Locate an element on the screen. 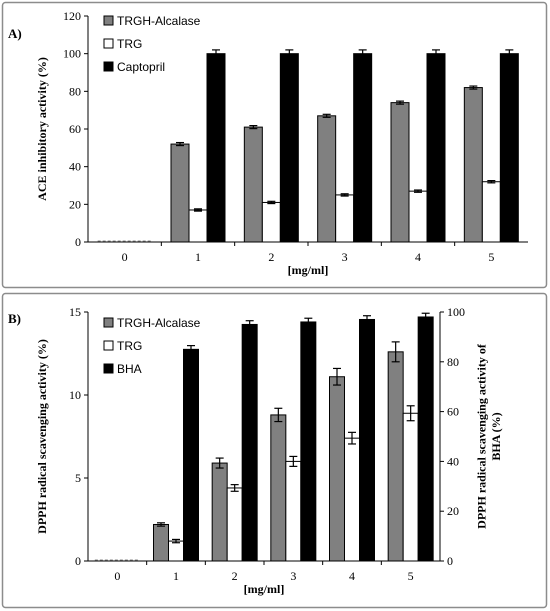 The width and height of the screenshot is (550, 611). panel-b-label: B) is located at coordinates (14, 318).